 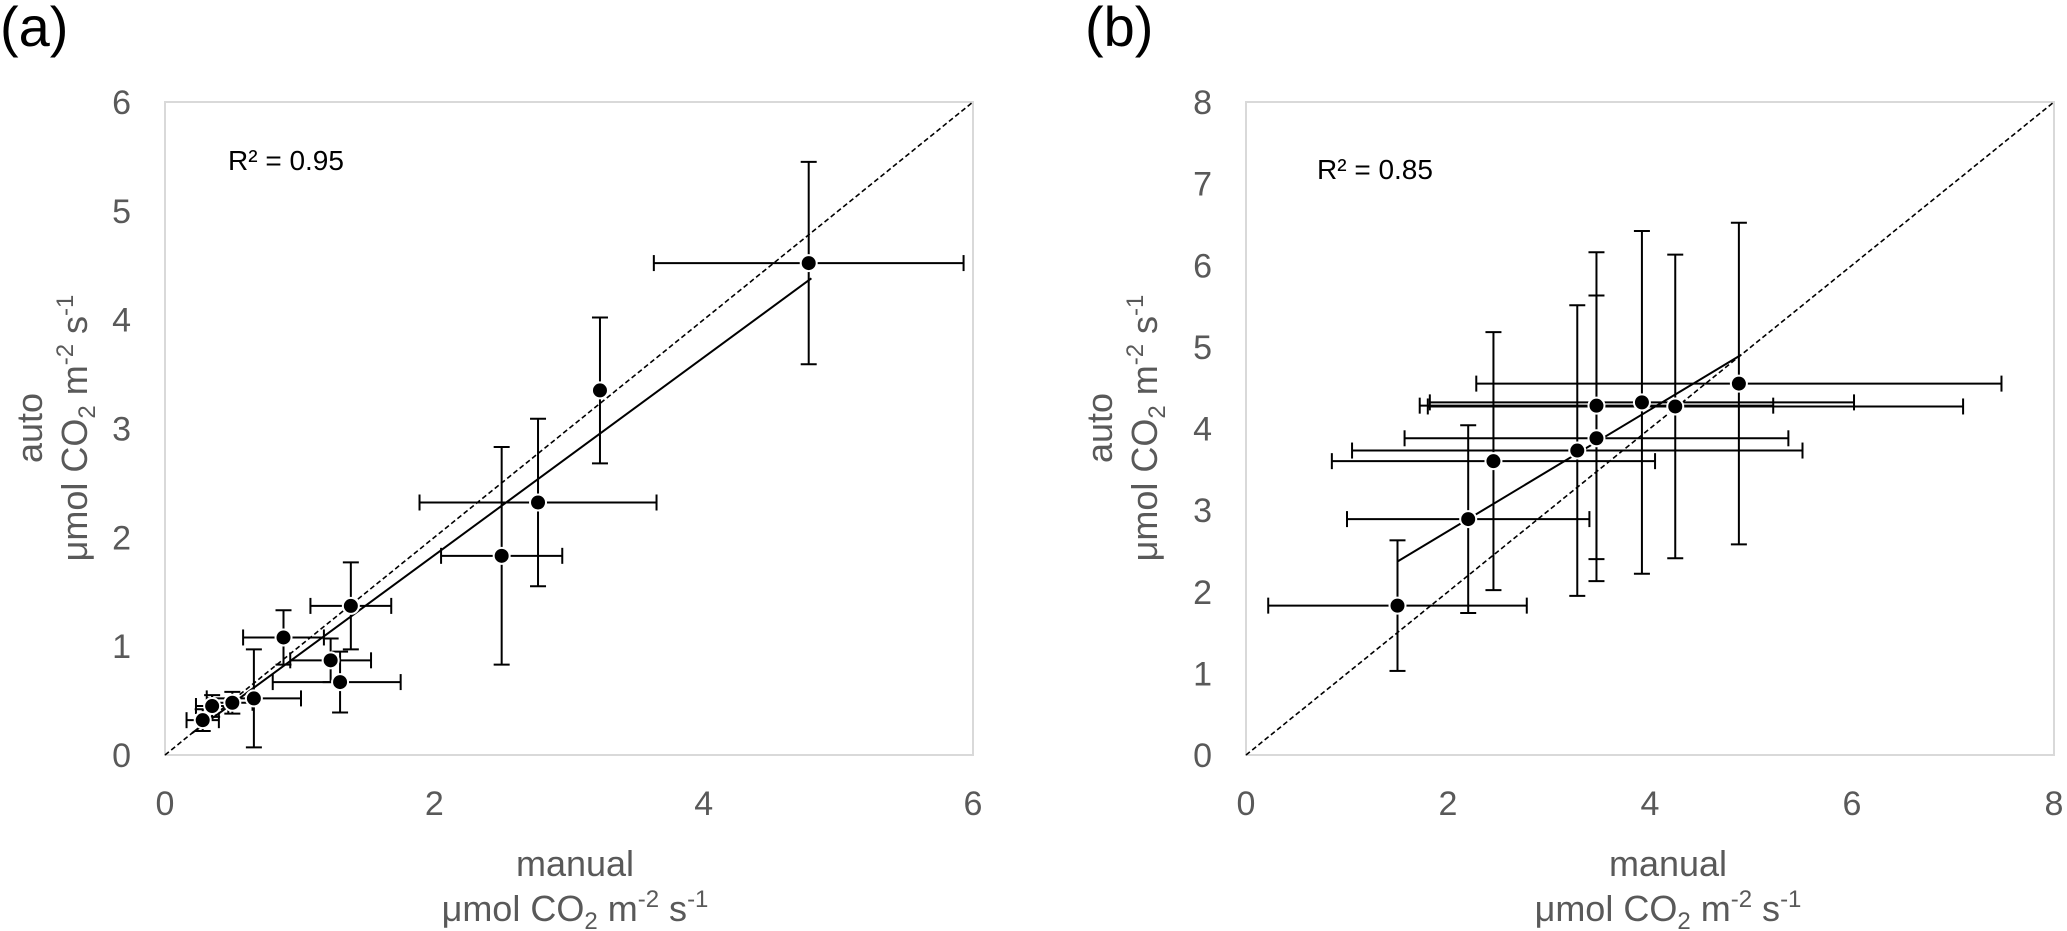 What do you see at coordinates (575, 863) in the screenshot?
I see `panel-a-x-title-line1: manual` at bounding box center [575, 863].